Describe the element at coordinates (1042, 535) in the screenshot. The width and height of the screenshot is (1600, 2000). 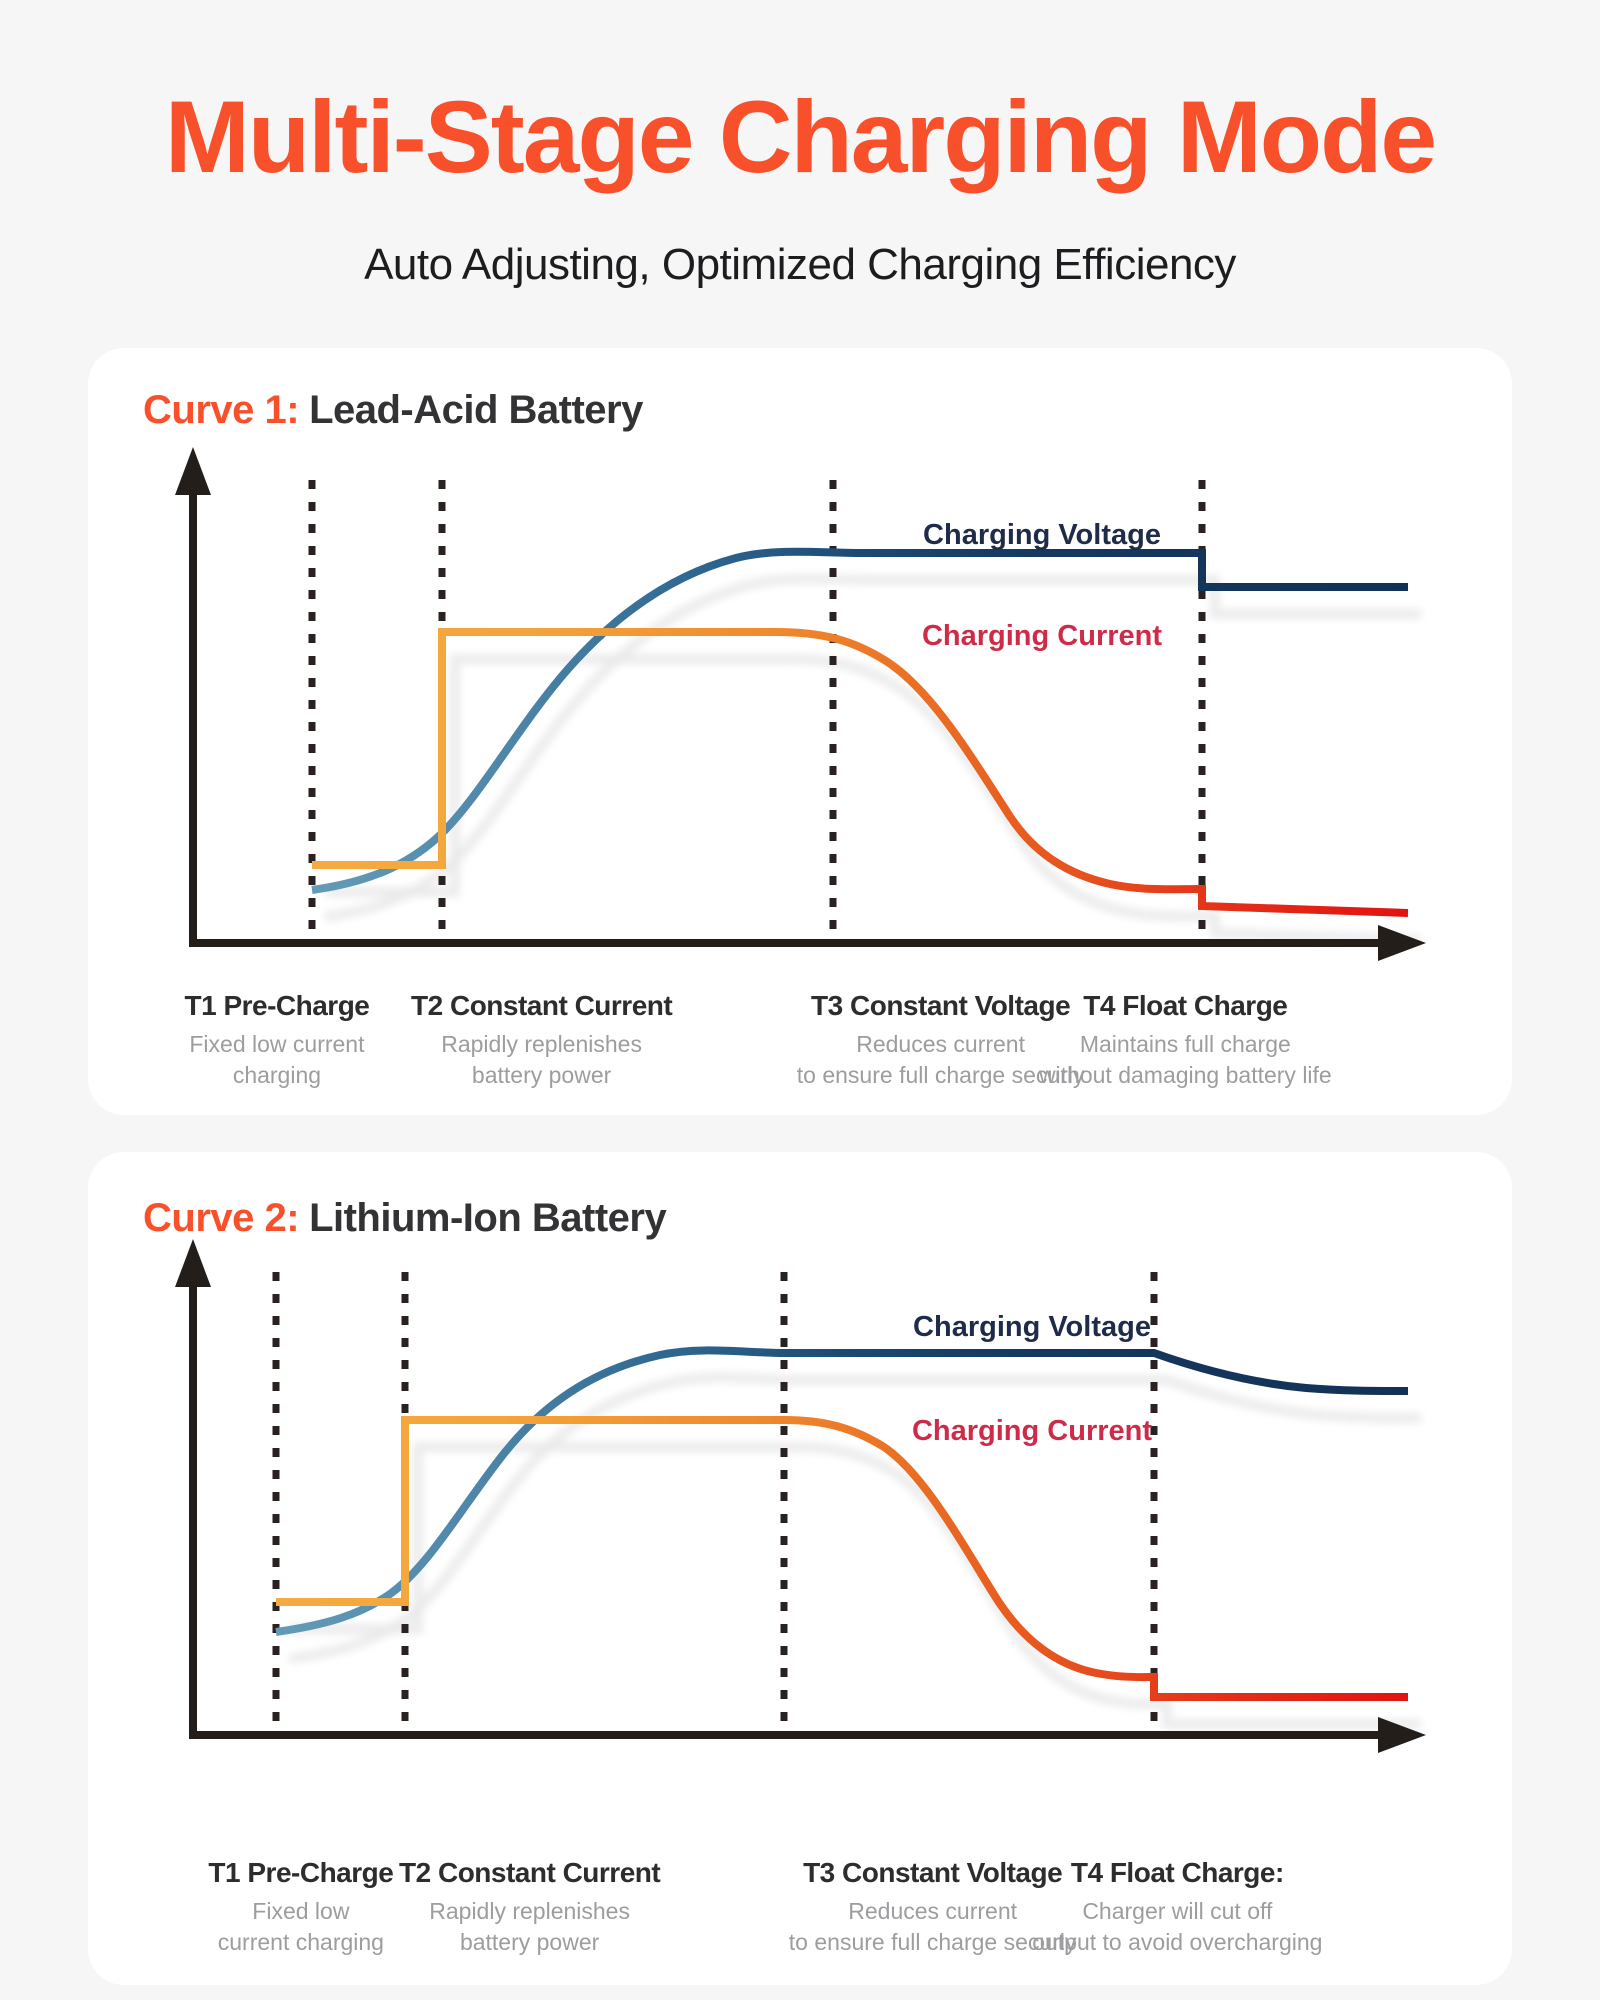
I see `curve1-voltage-label: Charging Voltage` at that location.